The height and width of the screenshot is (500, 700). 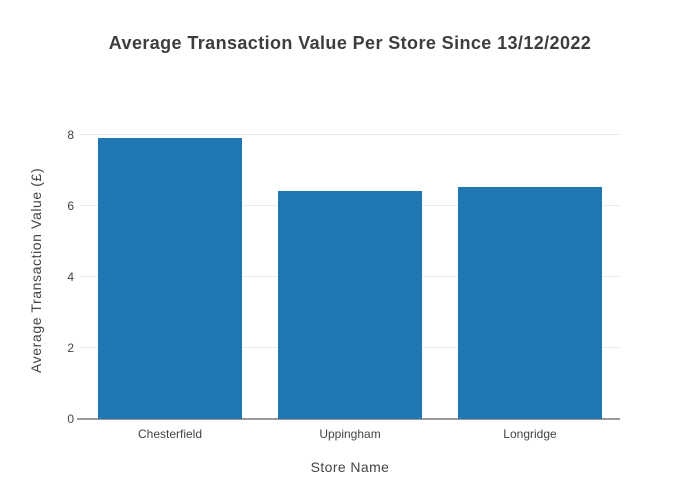 I want to click on bar-uppingham, so click(x=350, y=304).